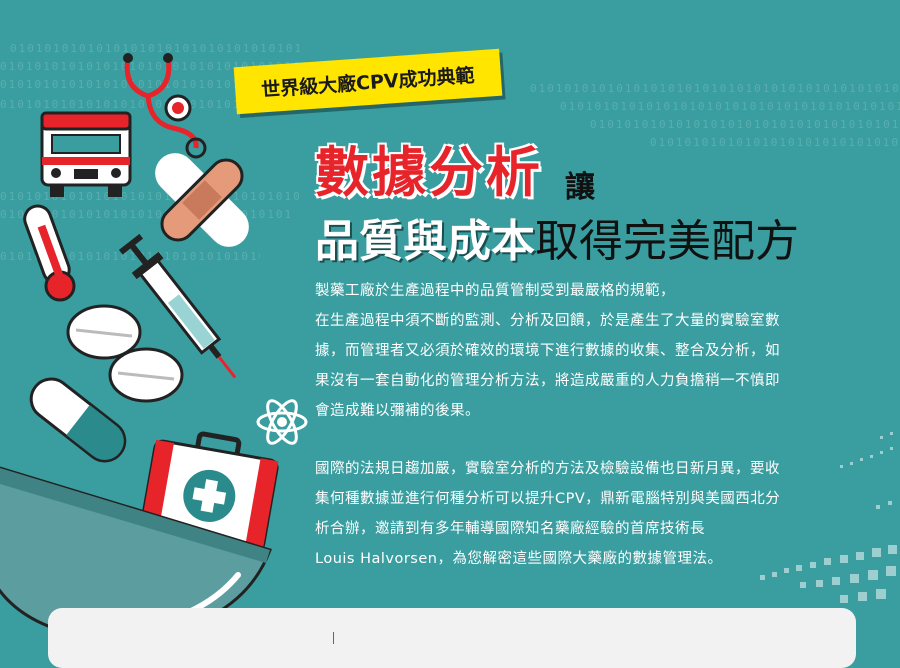 Image resolution: width=900 pixels, height=668 pixels. I want to click on paragraph-line: 據，而管理者又必須於確效的環境下進行數據的收集、整合及分析，如, so click(547, 351).